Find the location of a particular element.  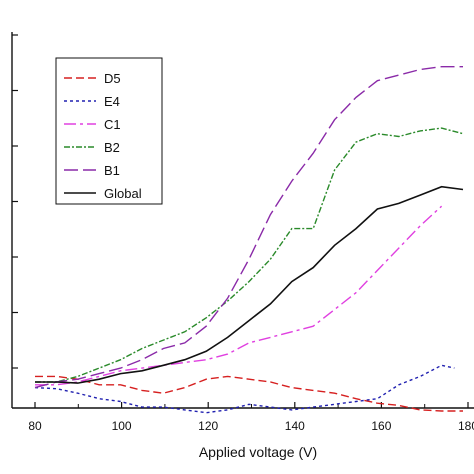

x-tick-label: 160 is located at coordinates (381, 426).